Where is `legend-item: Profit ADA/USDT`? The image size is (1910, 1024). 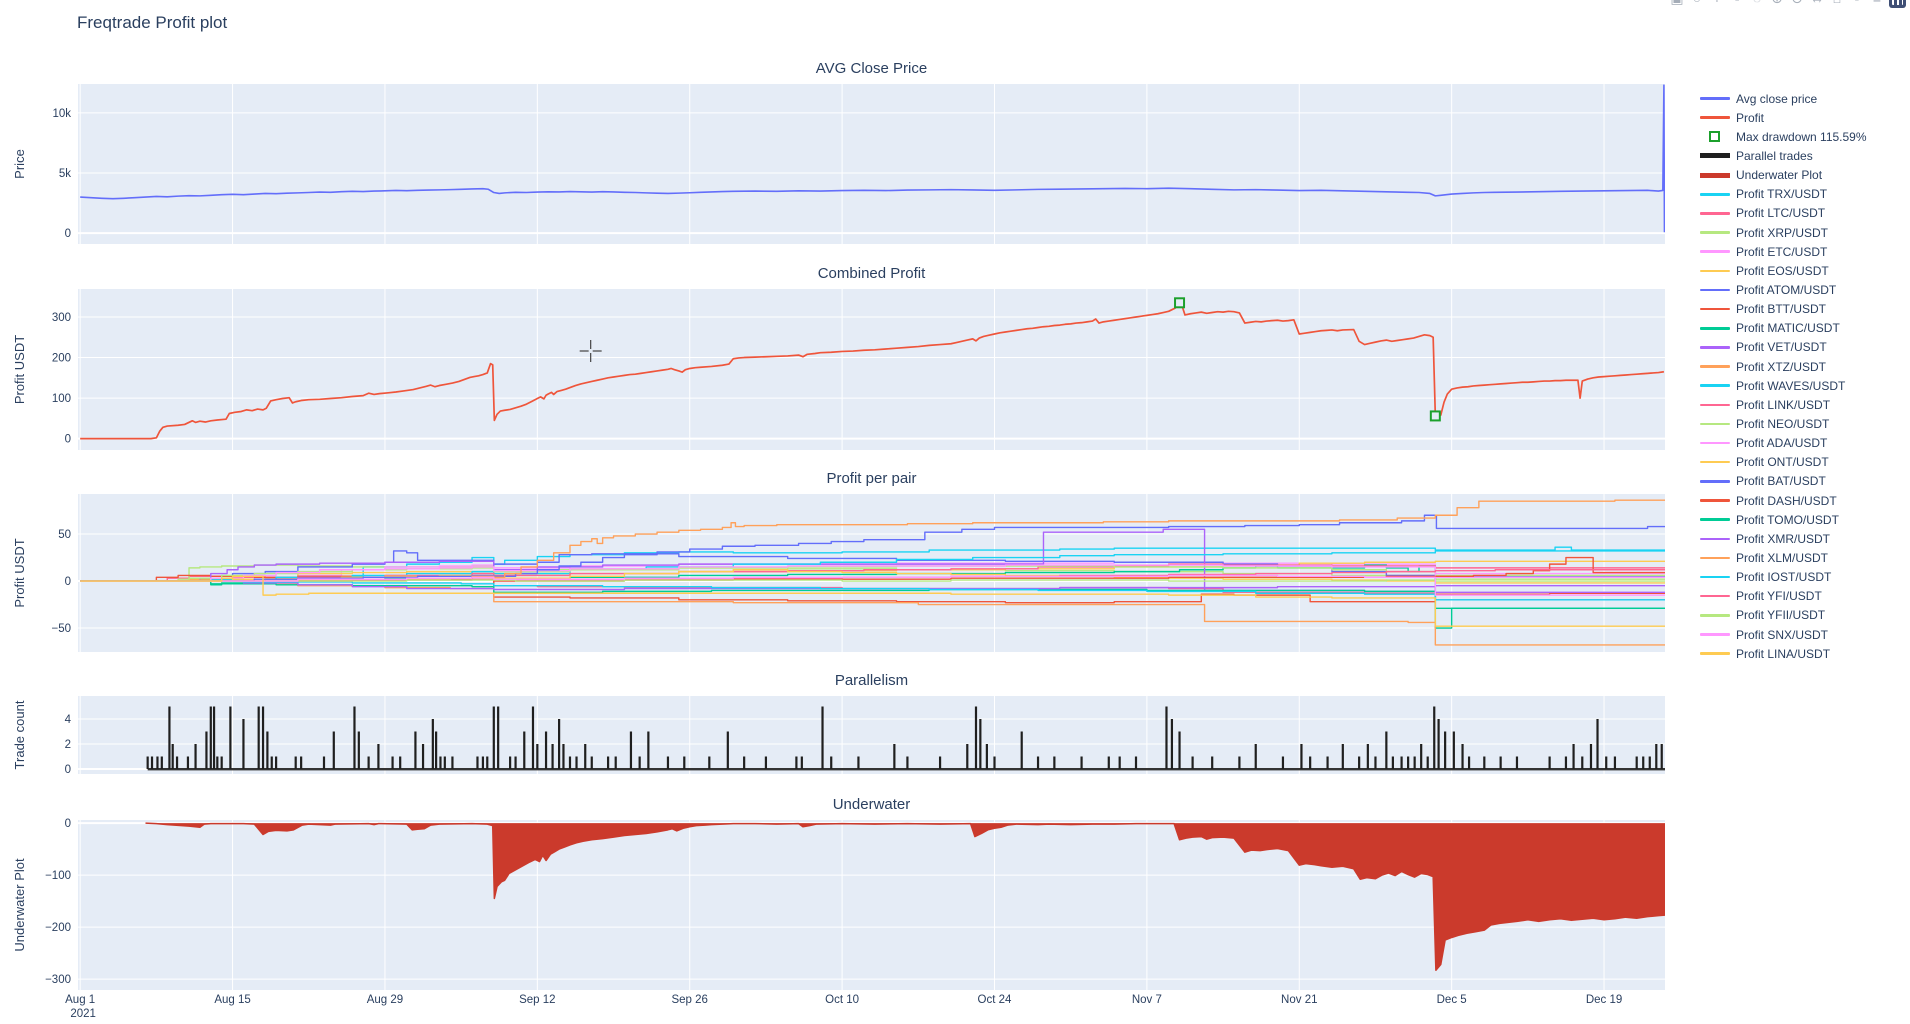 legend-item: Profit ADA/USDT is located at coordinates (1782, 443).